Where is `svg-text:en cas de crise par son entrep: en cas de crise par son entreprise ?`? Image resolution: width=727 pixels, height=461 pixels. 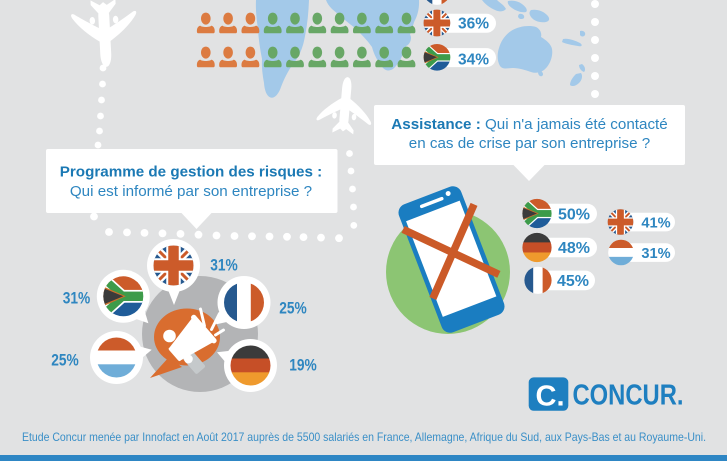 svg-text:en cas de crise par son entrep: en cas de crise par son entreprise ? is located at coordinates (529, 143).